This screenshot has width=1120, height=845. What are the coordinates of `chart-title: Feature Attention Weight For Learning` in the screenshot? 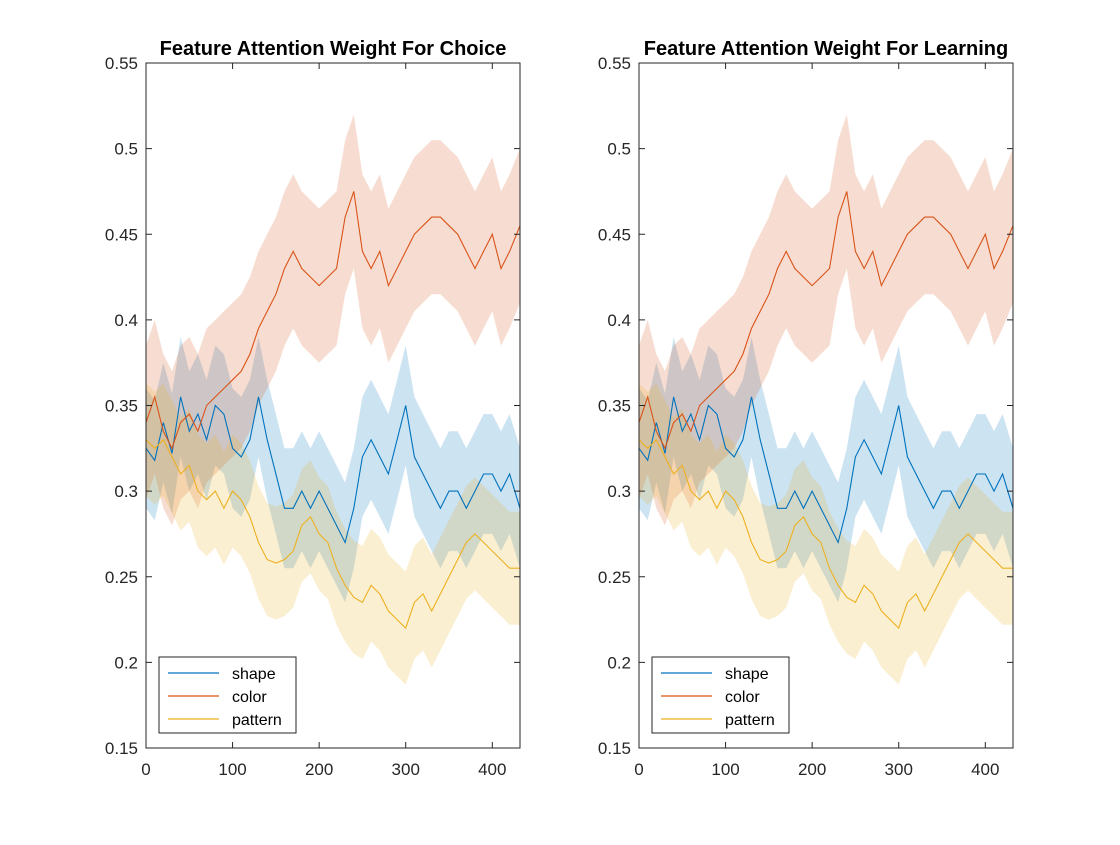 It's located at (826, 49).